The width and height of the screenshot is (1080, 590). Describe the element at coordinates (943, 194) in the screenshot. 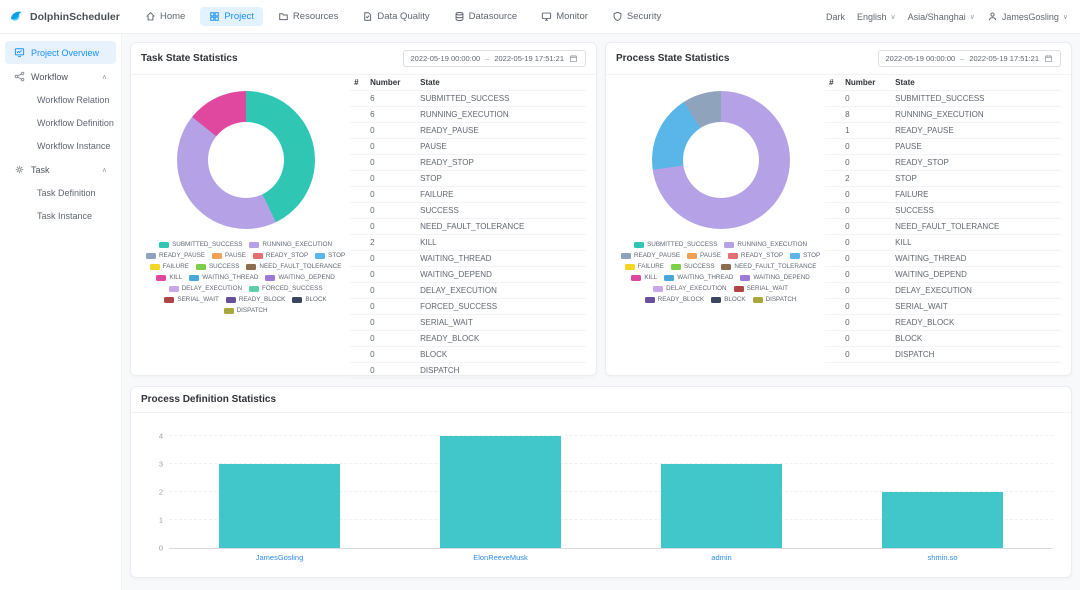

I see `table-row: 0 FAILURE` at that location.